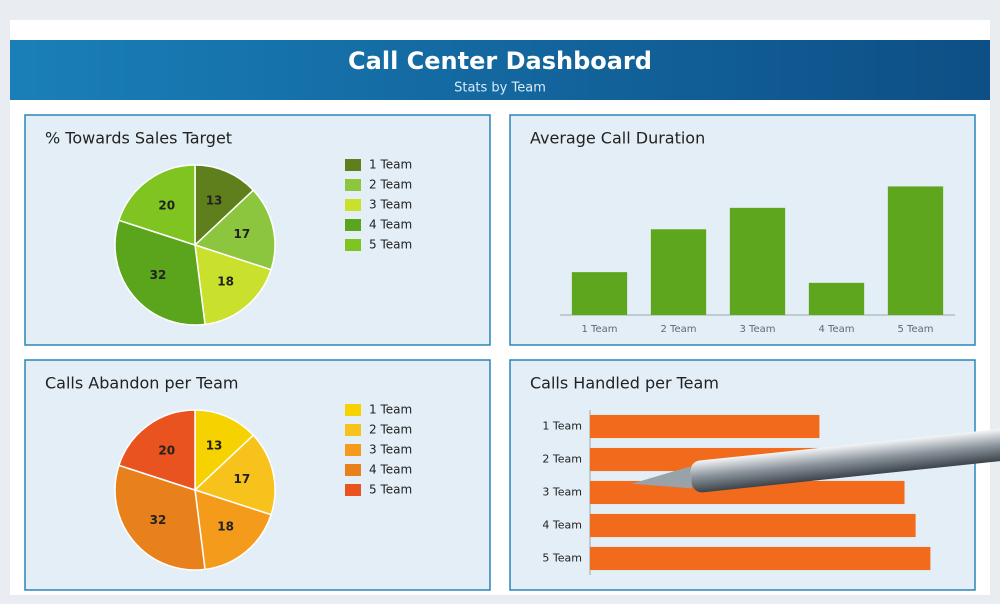 The width and height of the screenshot is (1000, 604). What do you see at coordinates (138, 138) in the screenshot?
I see `chart-title: % Towards Sales Target` at bounding box center [138, 138].